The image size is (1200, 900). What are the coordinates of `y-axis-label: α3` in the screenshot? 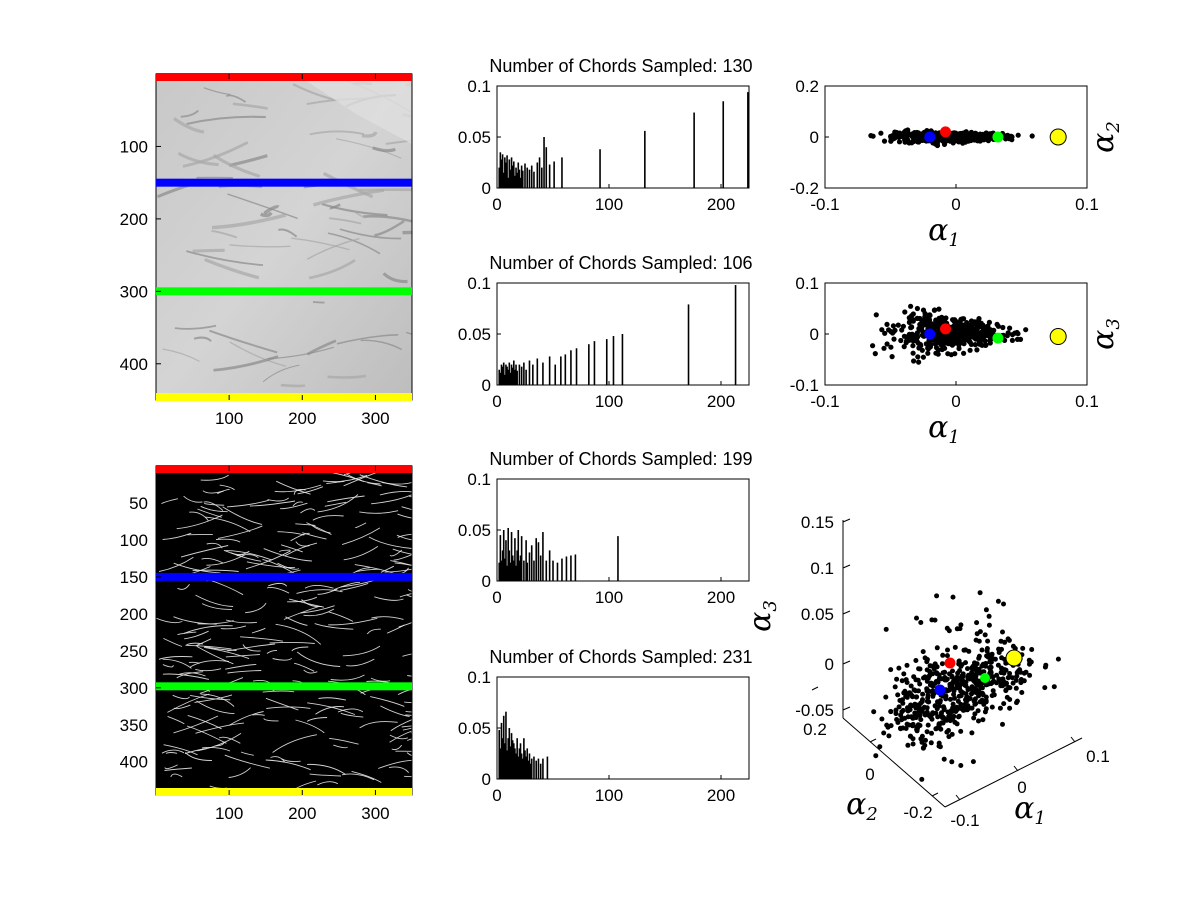 It's located at (1105, 334).